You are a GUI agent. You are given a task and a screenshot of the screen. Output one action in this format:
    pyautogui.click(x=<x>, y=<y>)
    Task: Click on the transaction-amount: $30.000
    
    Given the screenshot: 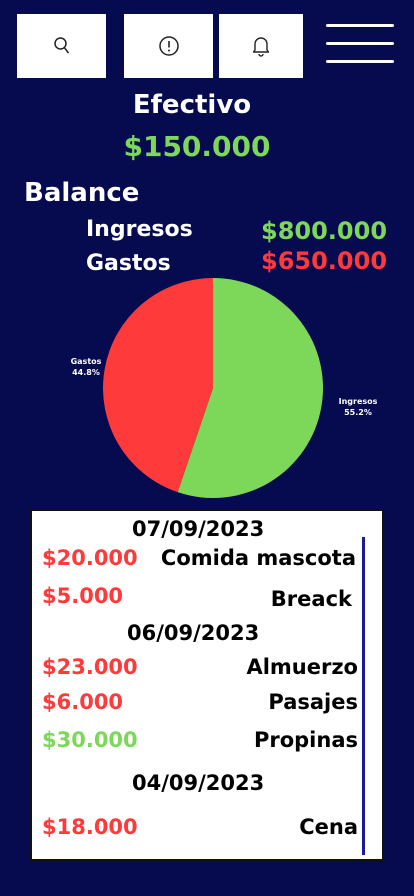 What is the action you would take?
    pyautogui.click(x=90, y=740)
    